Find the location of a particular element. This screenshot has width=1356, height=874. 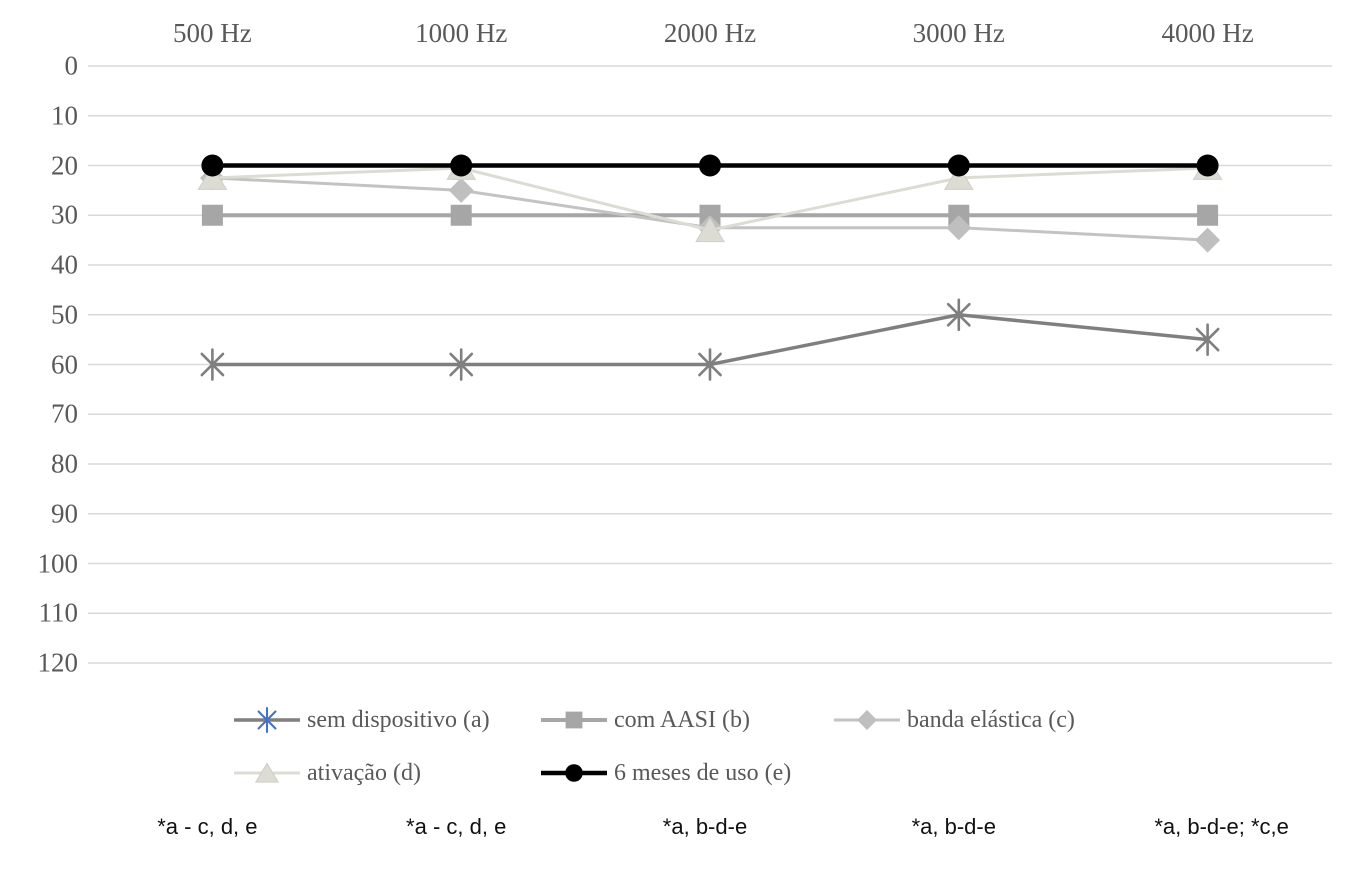

legend-label: sem dispositivo (a) is located at coordinates (398, 719).